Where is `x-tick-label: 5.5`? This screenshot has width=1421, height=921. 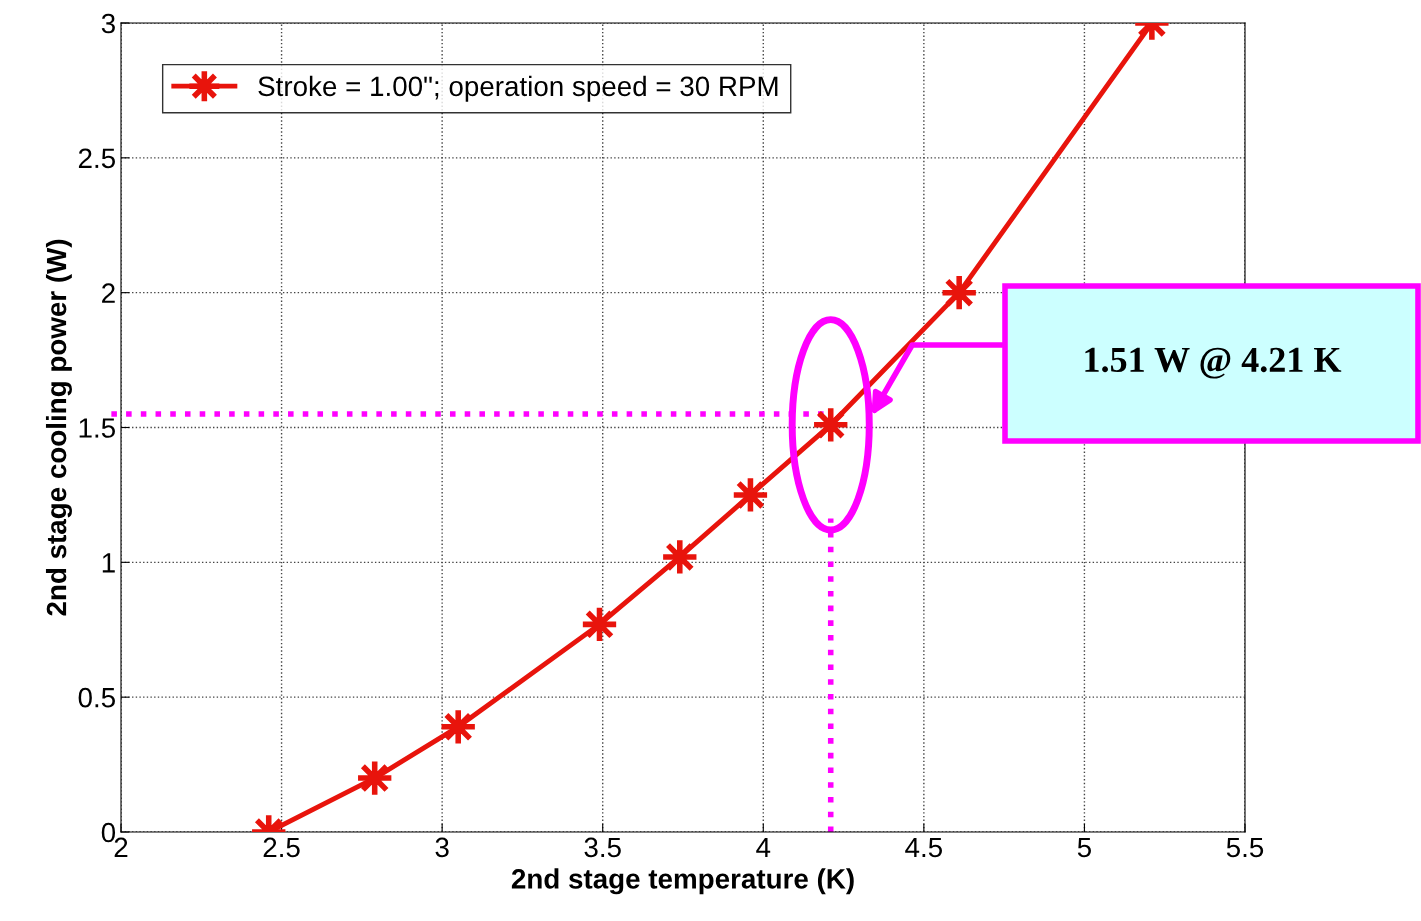 x-tick-label: 5.5 is located at coordinates (1245, 847).